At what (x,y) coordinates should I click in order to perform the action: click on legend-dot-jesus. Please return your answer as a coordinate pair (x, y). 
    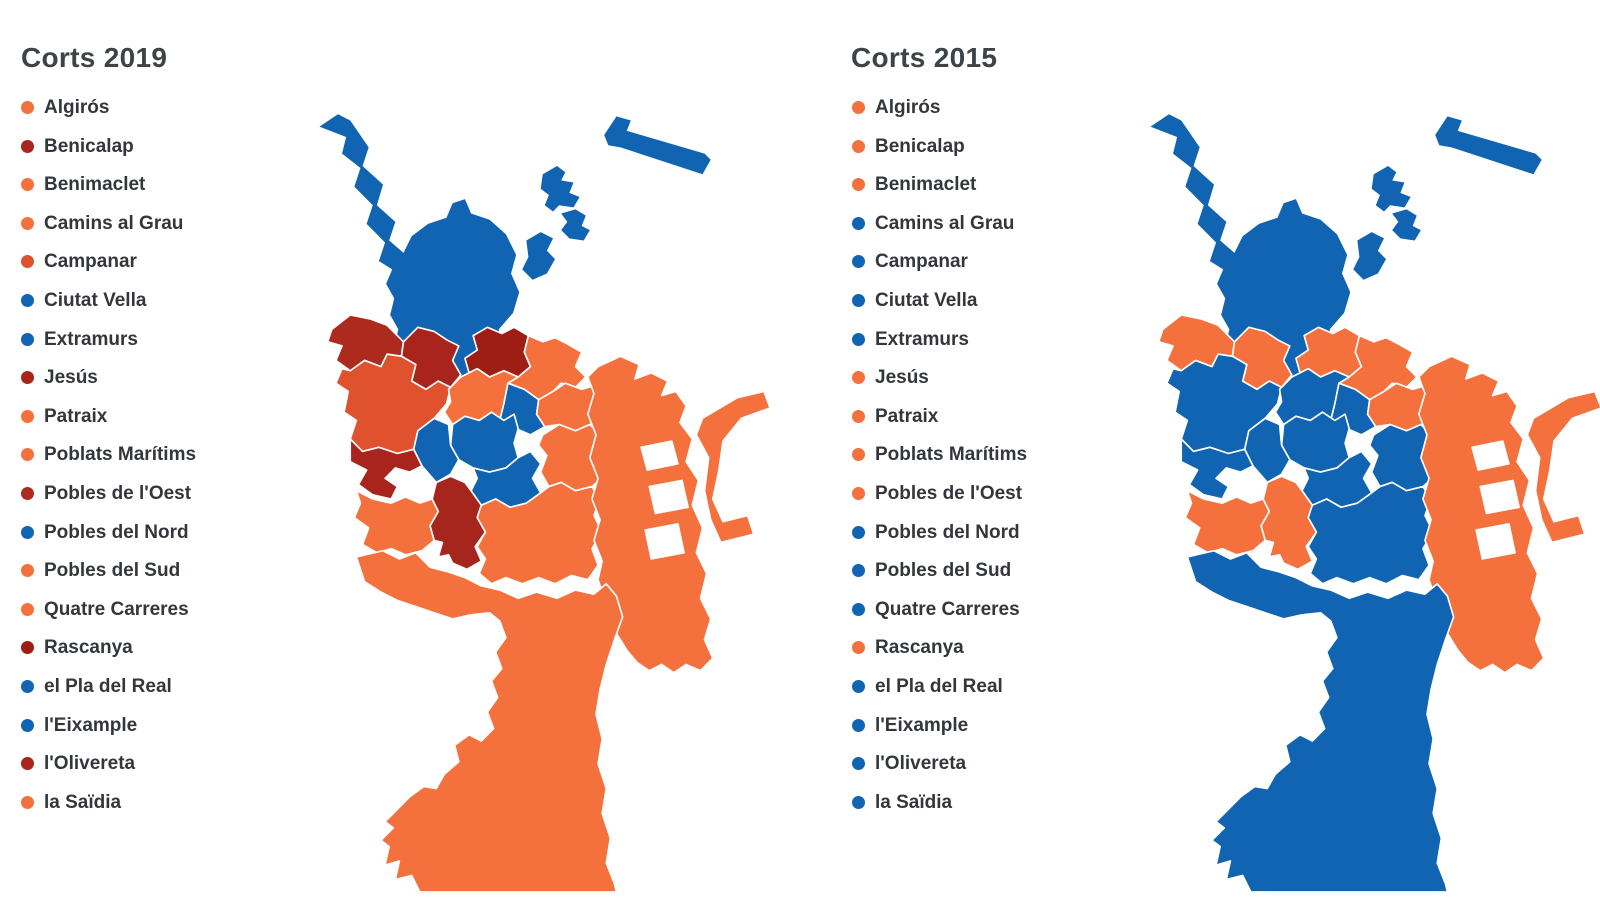
    Looking at the image, I should click on (27, 378).